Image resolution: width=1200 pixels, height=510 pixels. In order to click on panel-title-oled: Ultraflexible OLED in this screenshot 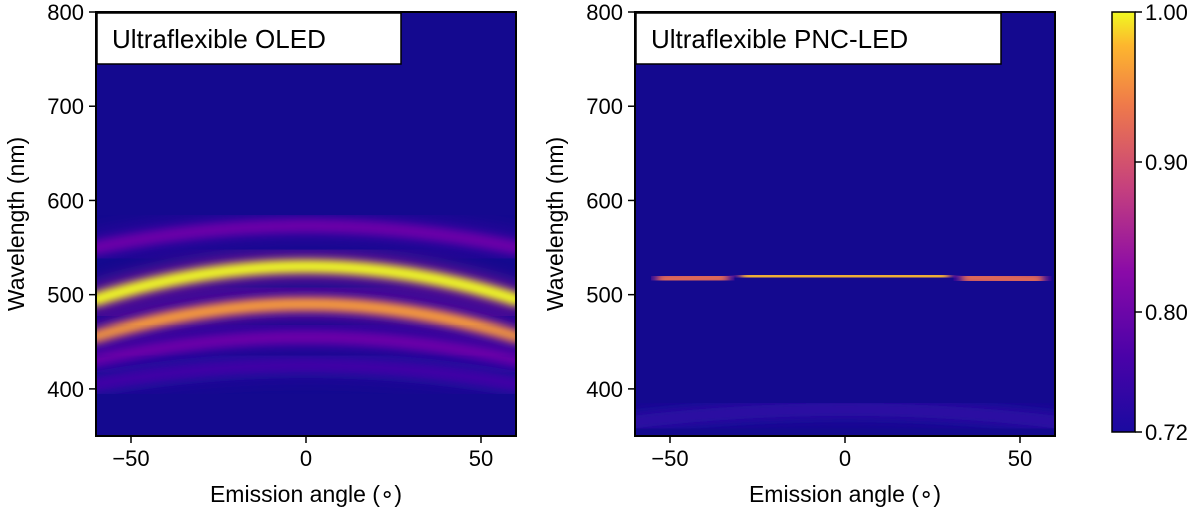, I will do `click(219, 39)`.